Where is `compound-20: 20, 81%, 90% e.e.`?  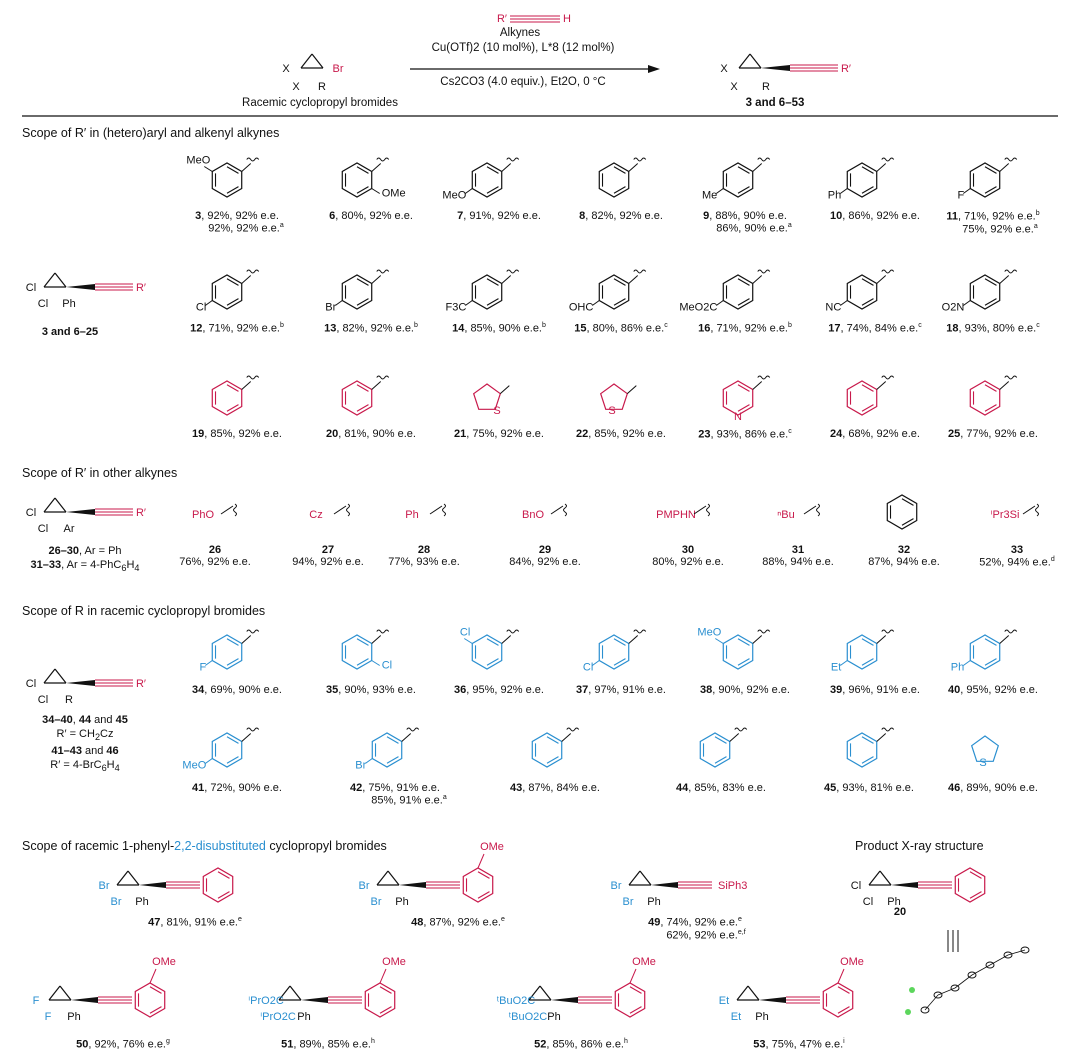 compound-20: 20, 81%, 90% e.e. is located at coordinates (371, 434).